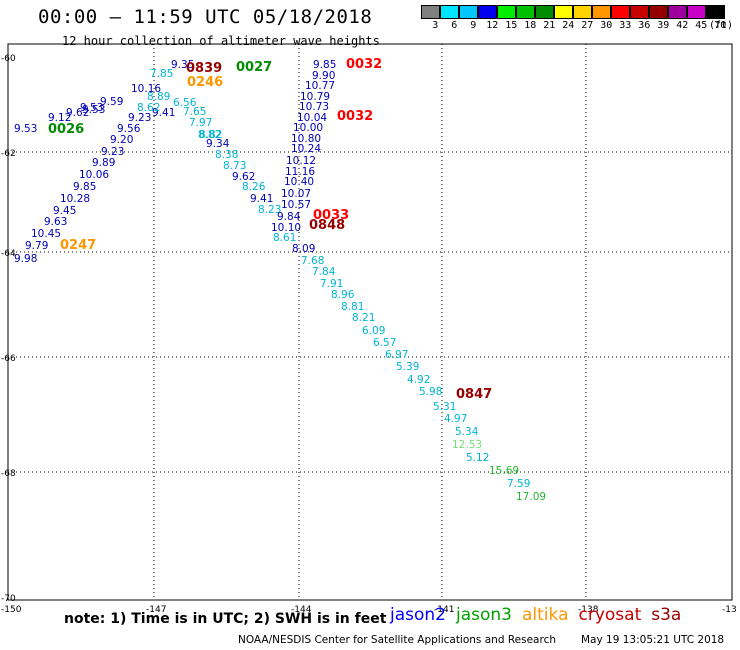 The width and height of the screenshot is (740, 650). What do you see at coordinates (455, 419) in the screenshot?
I see `swh-observation: 4.97` at bounding box center [455, 419].